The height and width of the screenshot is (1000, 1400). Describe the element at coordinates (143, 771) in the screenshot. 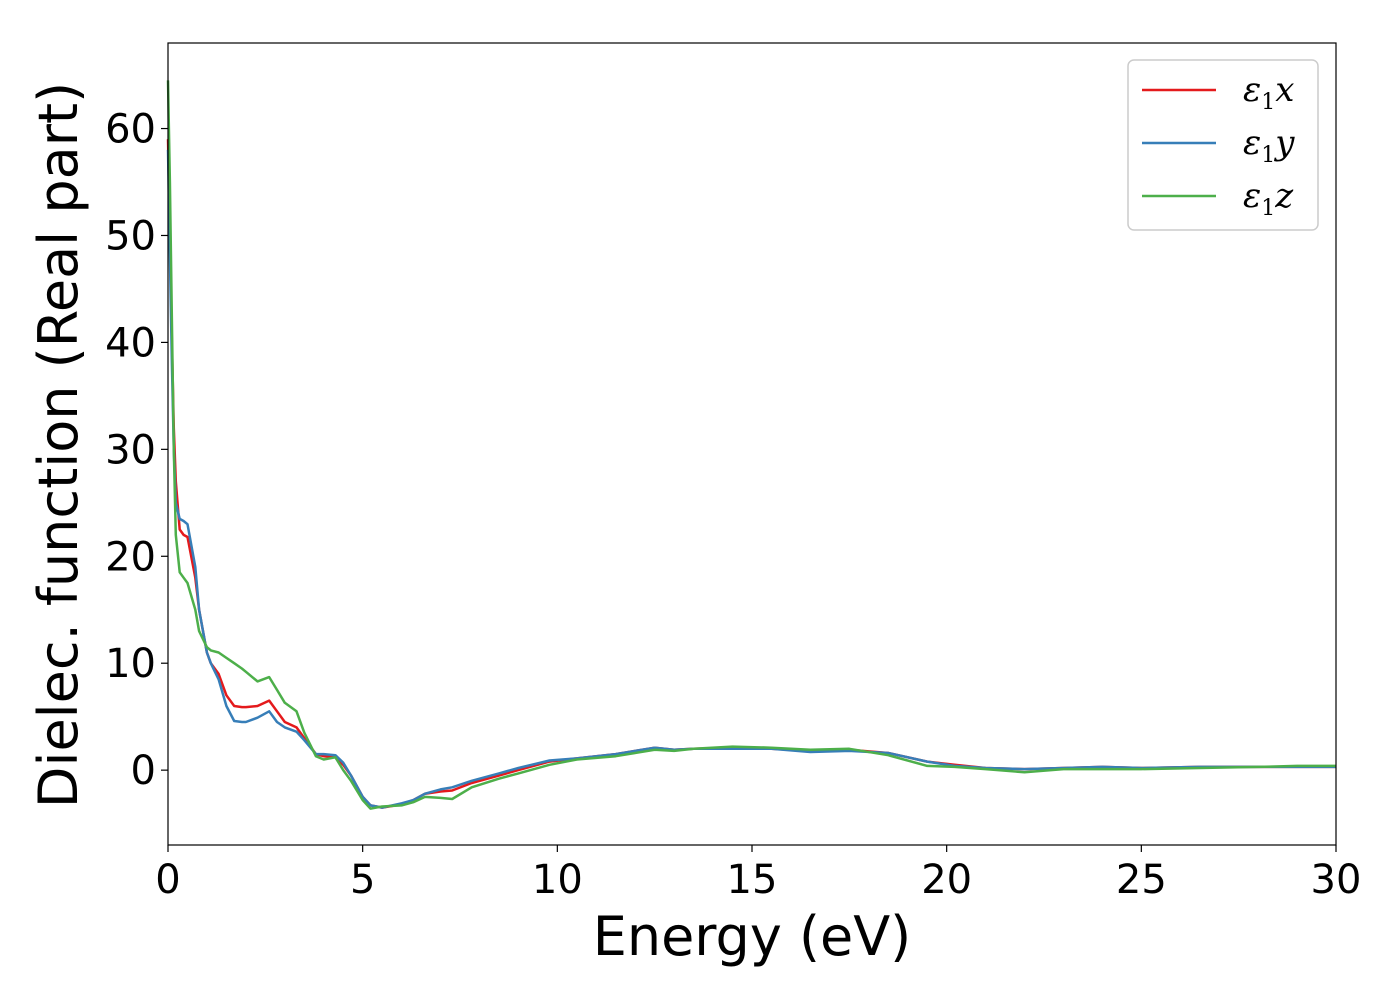

I see `y-tick-label: 0` at that location.